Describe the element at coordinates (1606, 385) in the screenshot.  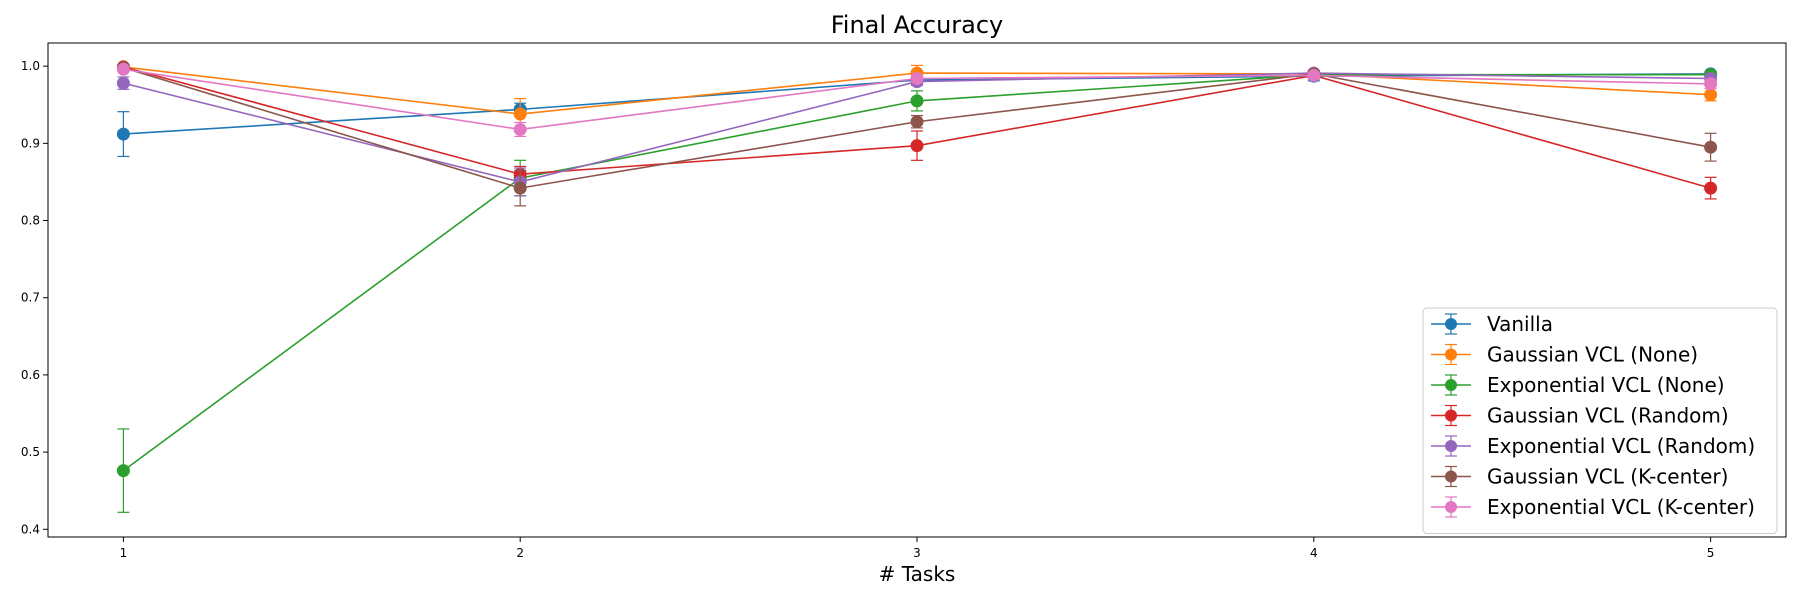
I see `legend-label: Exponential VCL (None)` at that location.